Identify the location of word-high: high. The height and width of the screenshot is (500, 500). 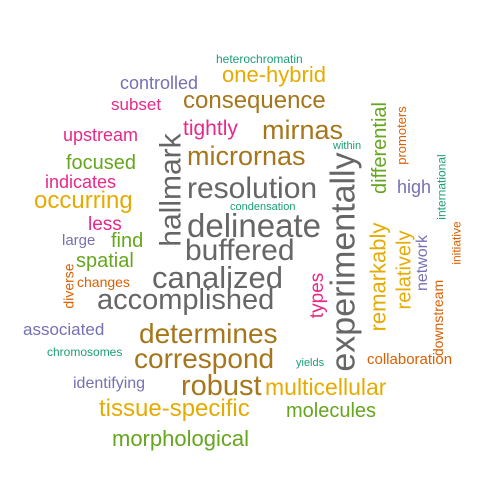
(414, 187).